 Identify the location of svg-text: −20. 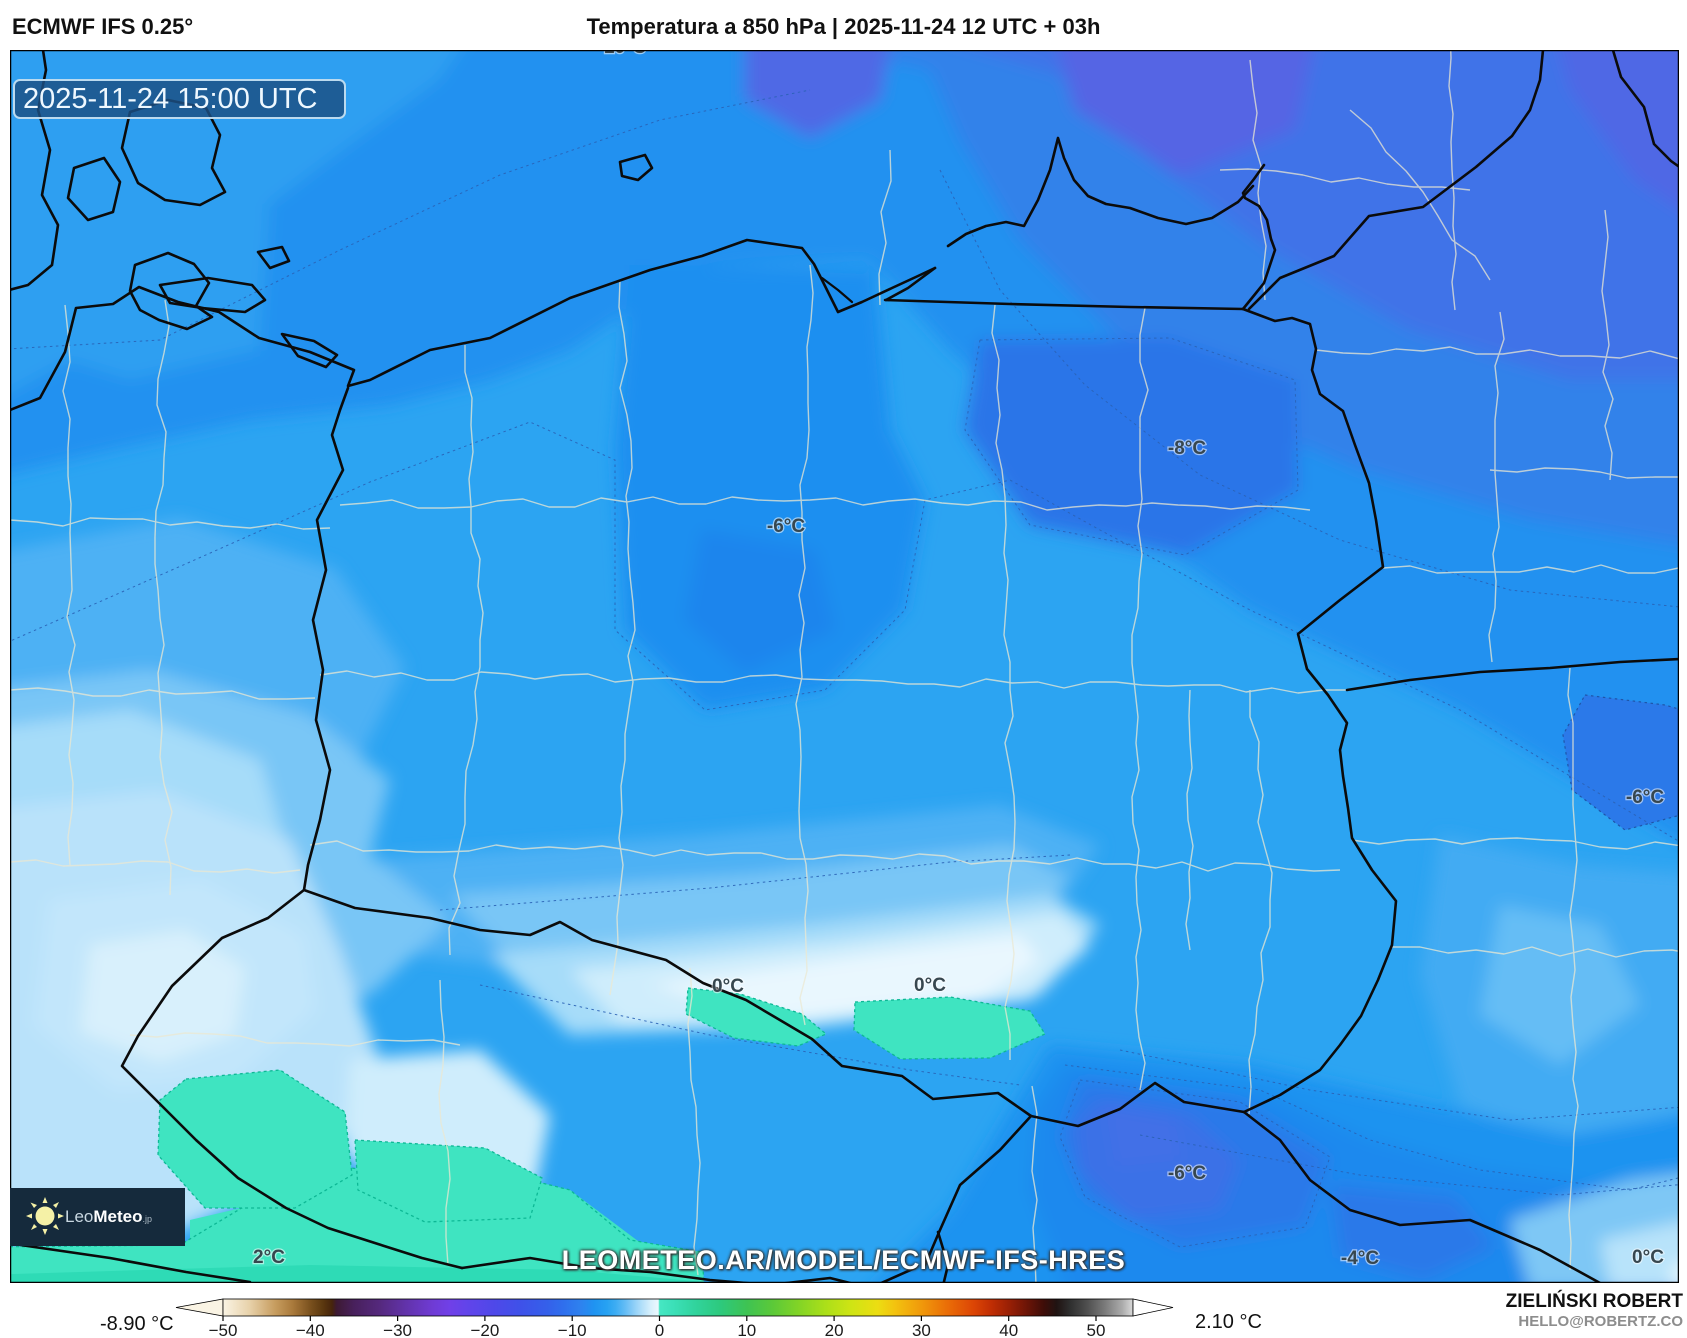
(484, 1329).